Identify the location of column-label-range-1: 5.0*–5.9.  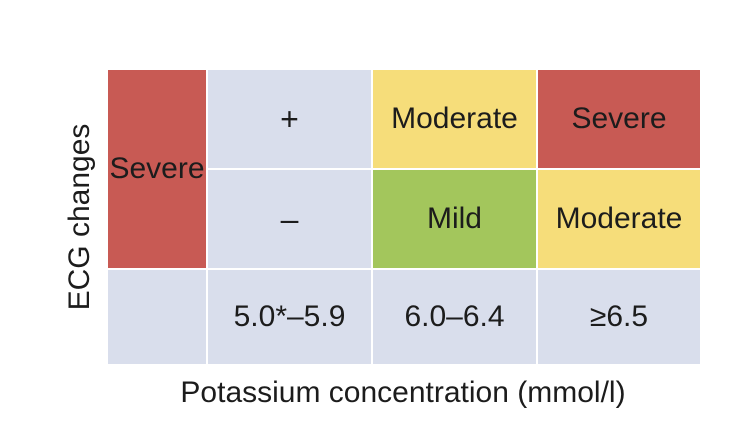
(289, 317).